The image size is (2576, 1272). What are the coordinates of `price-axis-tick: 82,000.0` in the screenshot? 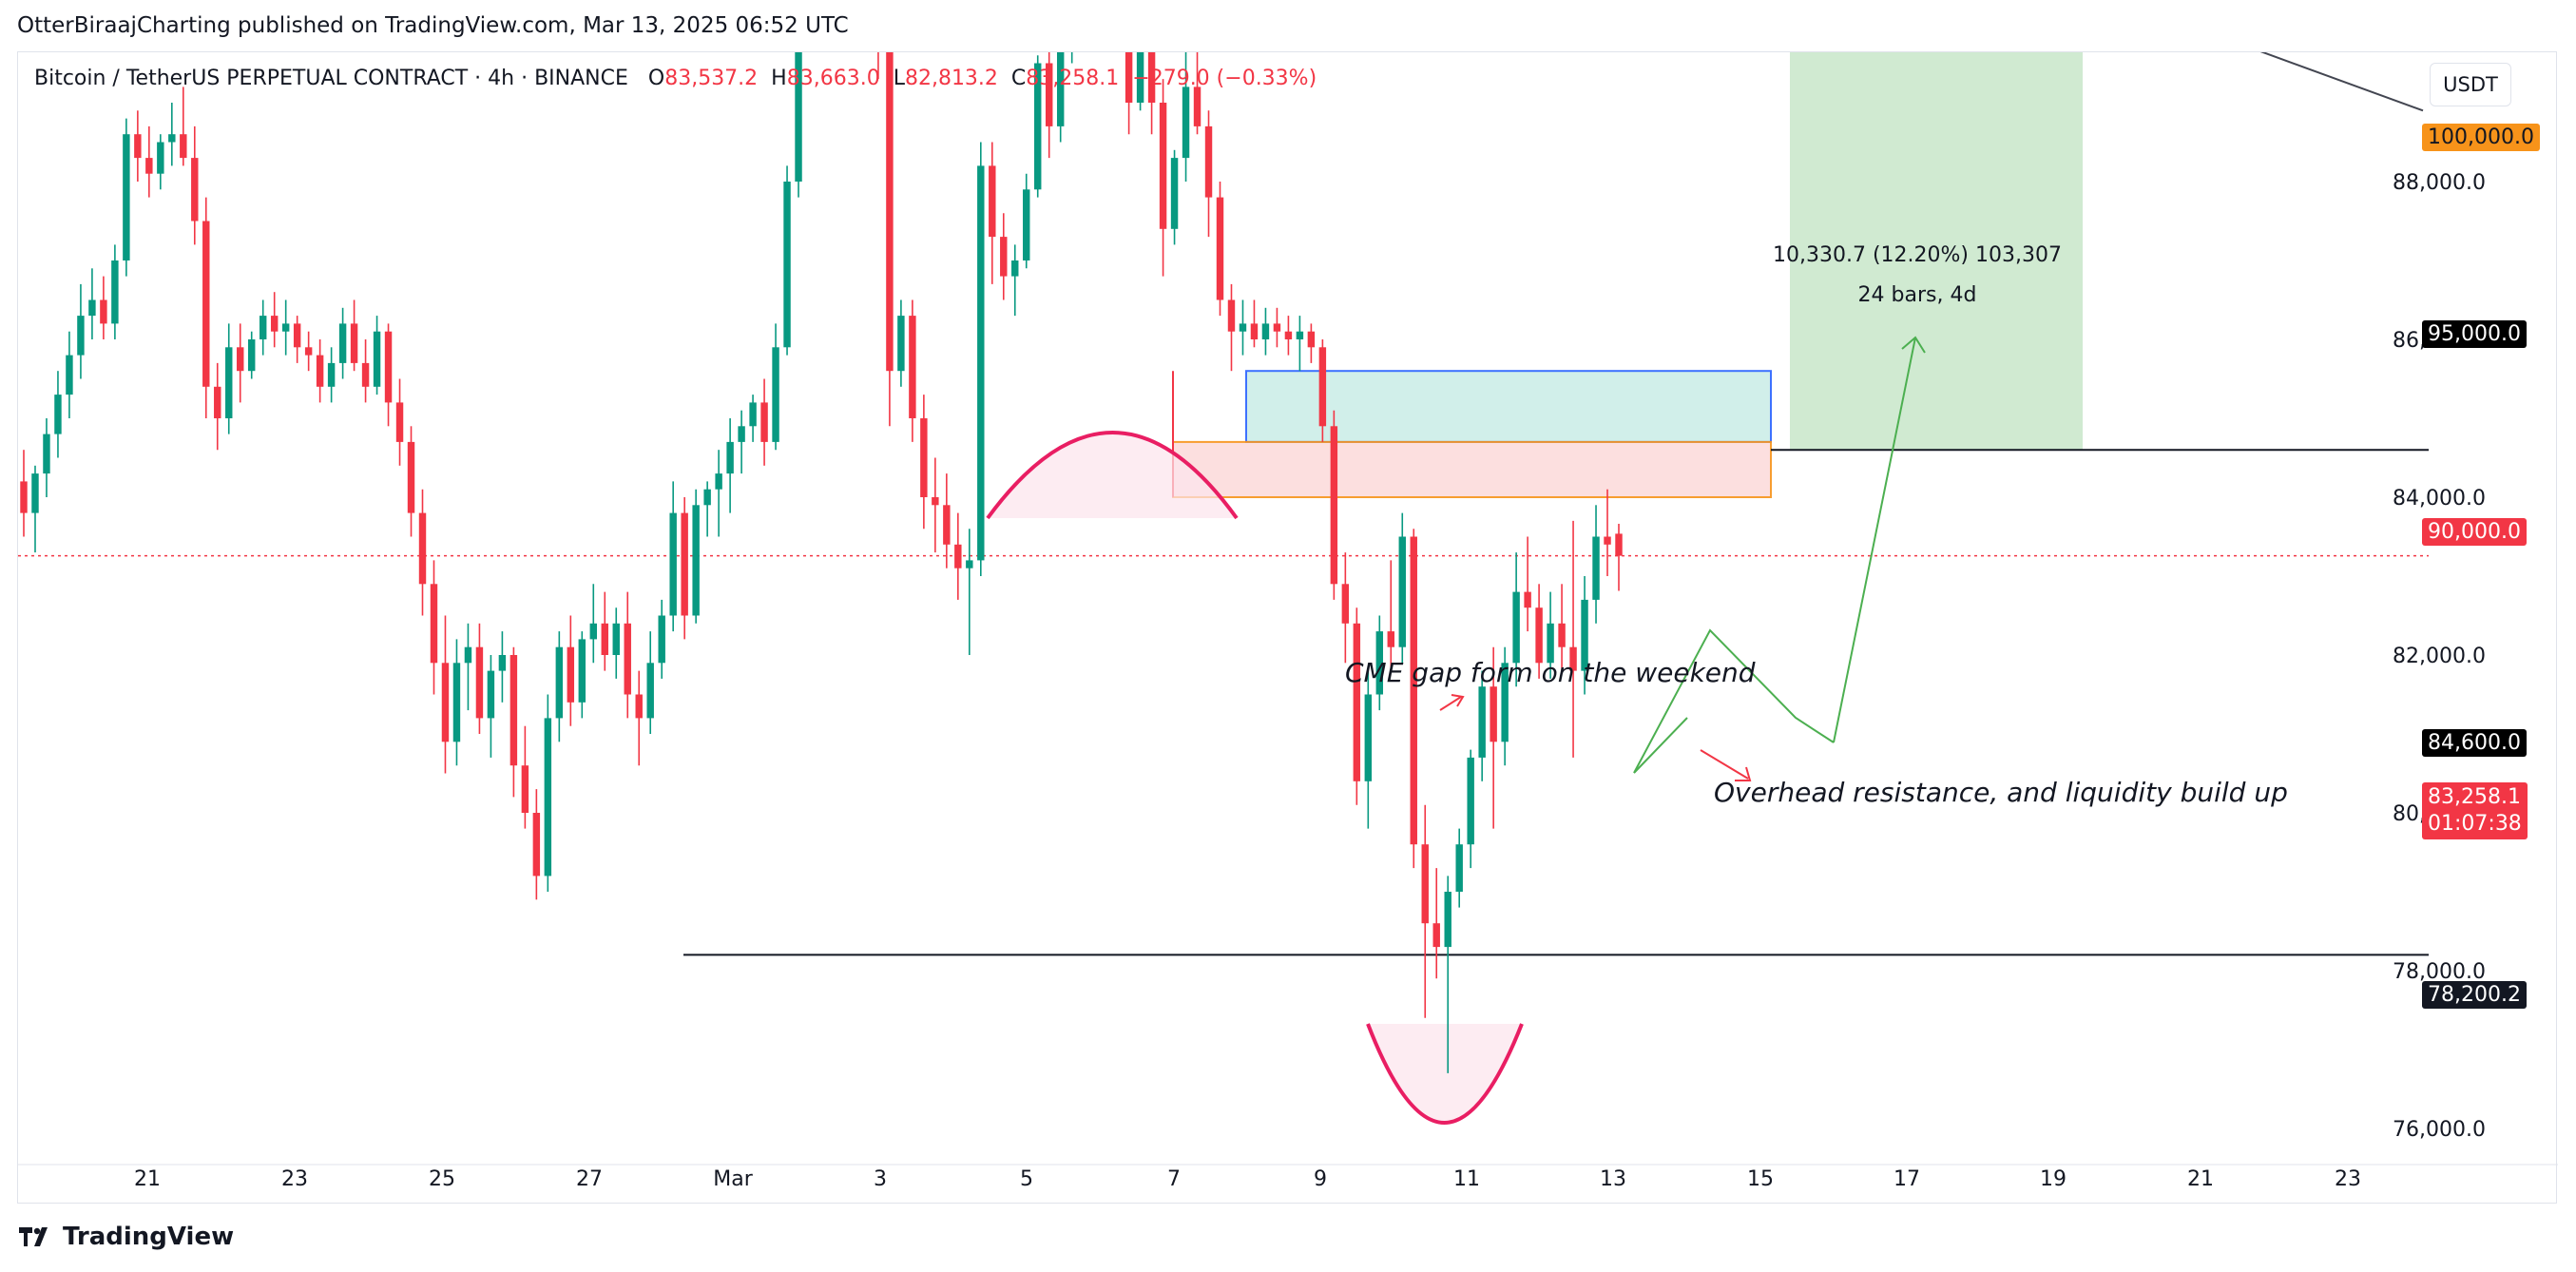 It's located at (2440, 656).